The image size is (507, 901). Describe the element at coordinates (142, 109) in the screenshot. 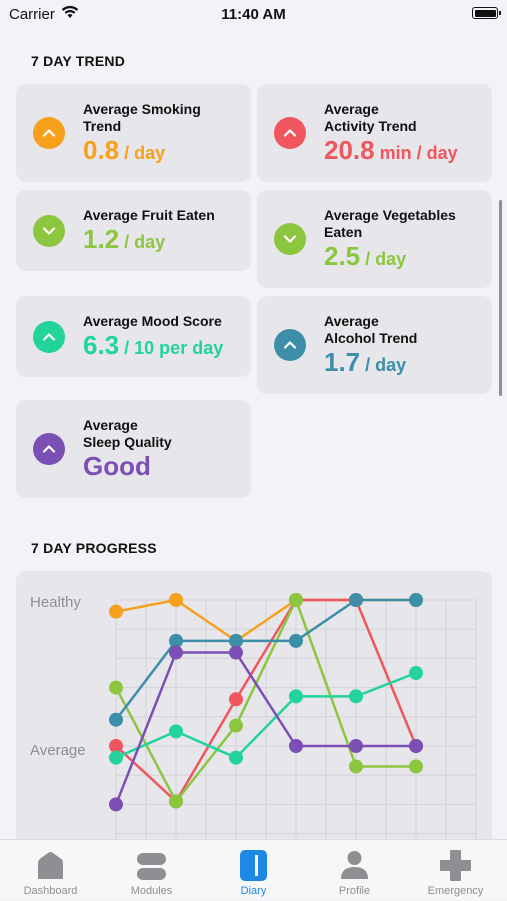

I see `trend-card-label: Average Smoking` at that location.